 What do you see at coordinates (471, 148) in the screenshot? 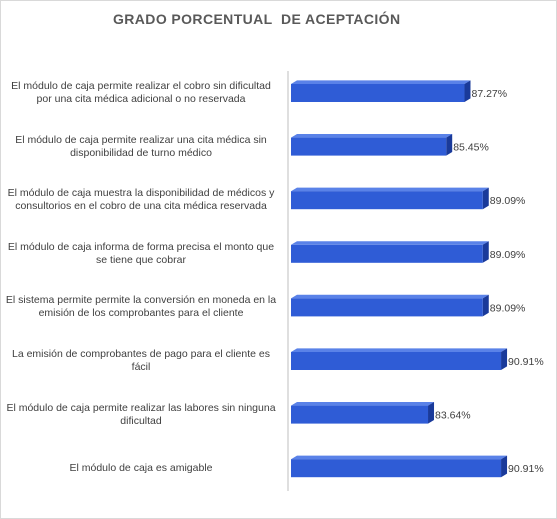
I see `data-label: 85.45%` at bounding box center [471, 148].